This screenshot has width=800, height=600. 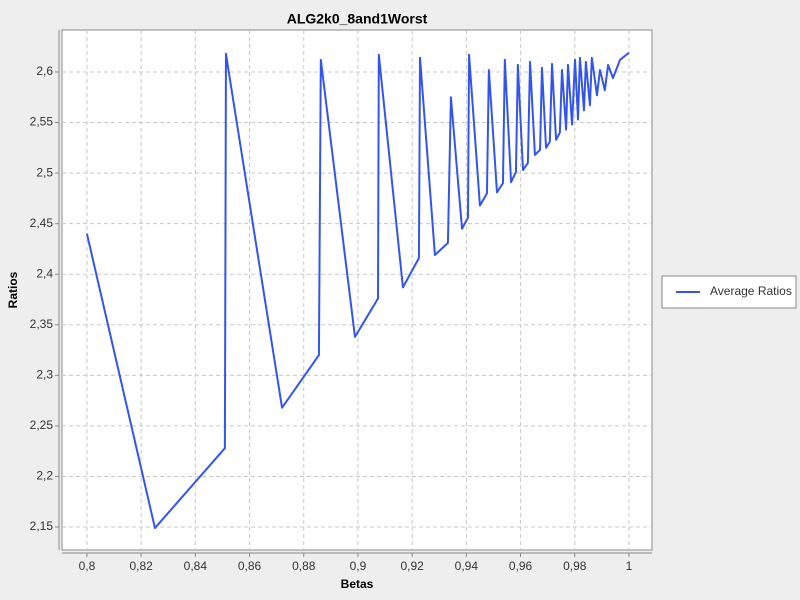 I want to click on legend-label: Average Ratios, so click(x=751, y=291).